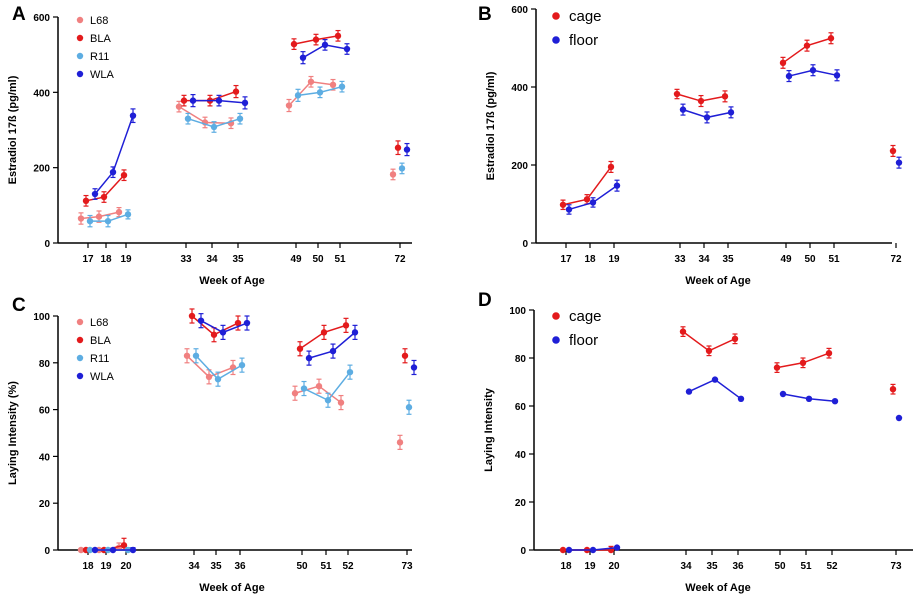 The width and height of the screenshot is (913, 601). What do you see at coordinates (806, 566) in the screenshot?
I see `x-tick-label: 51` at bounding box center [806, 566].